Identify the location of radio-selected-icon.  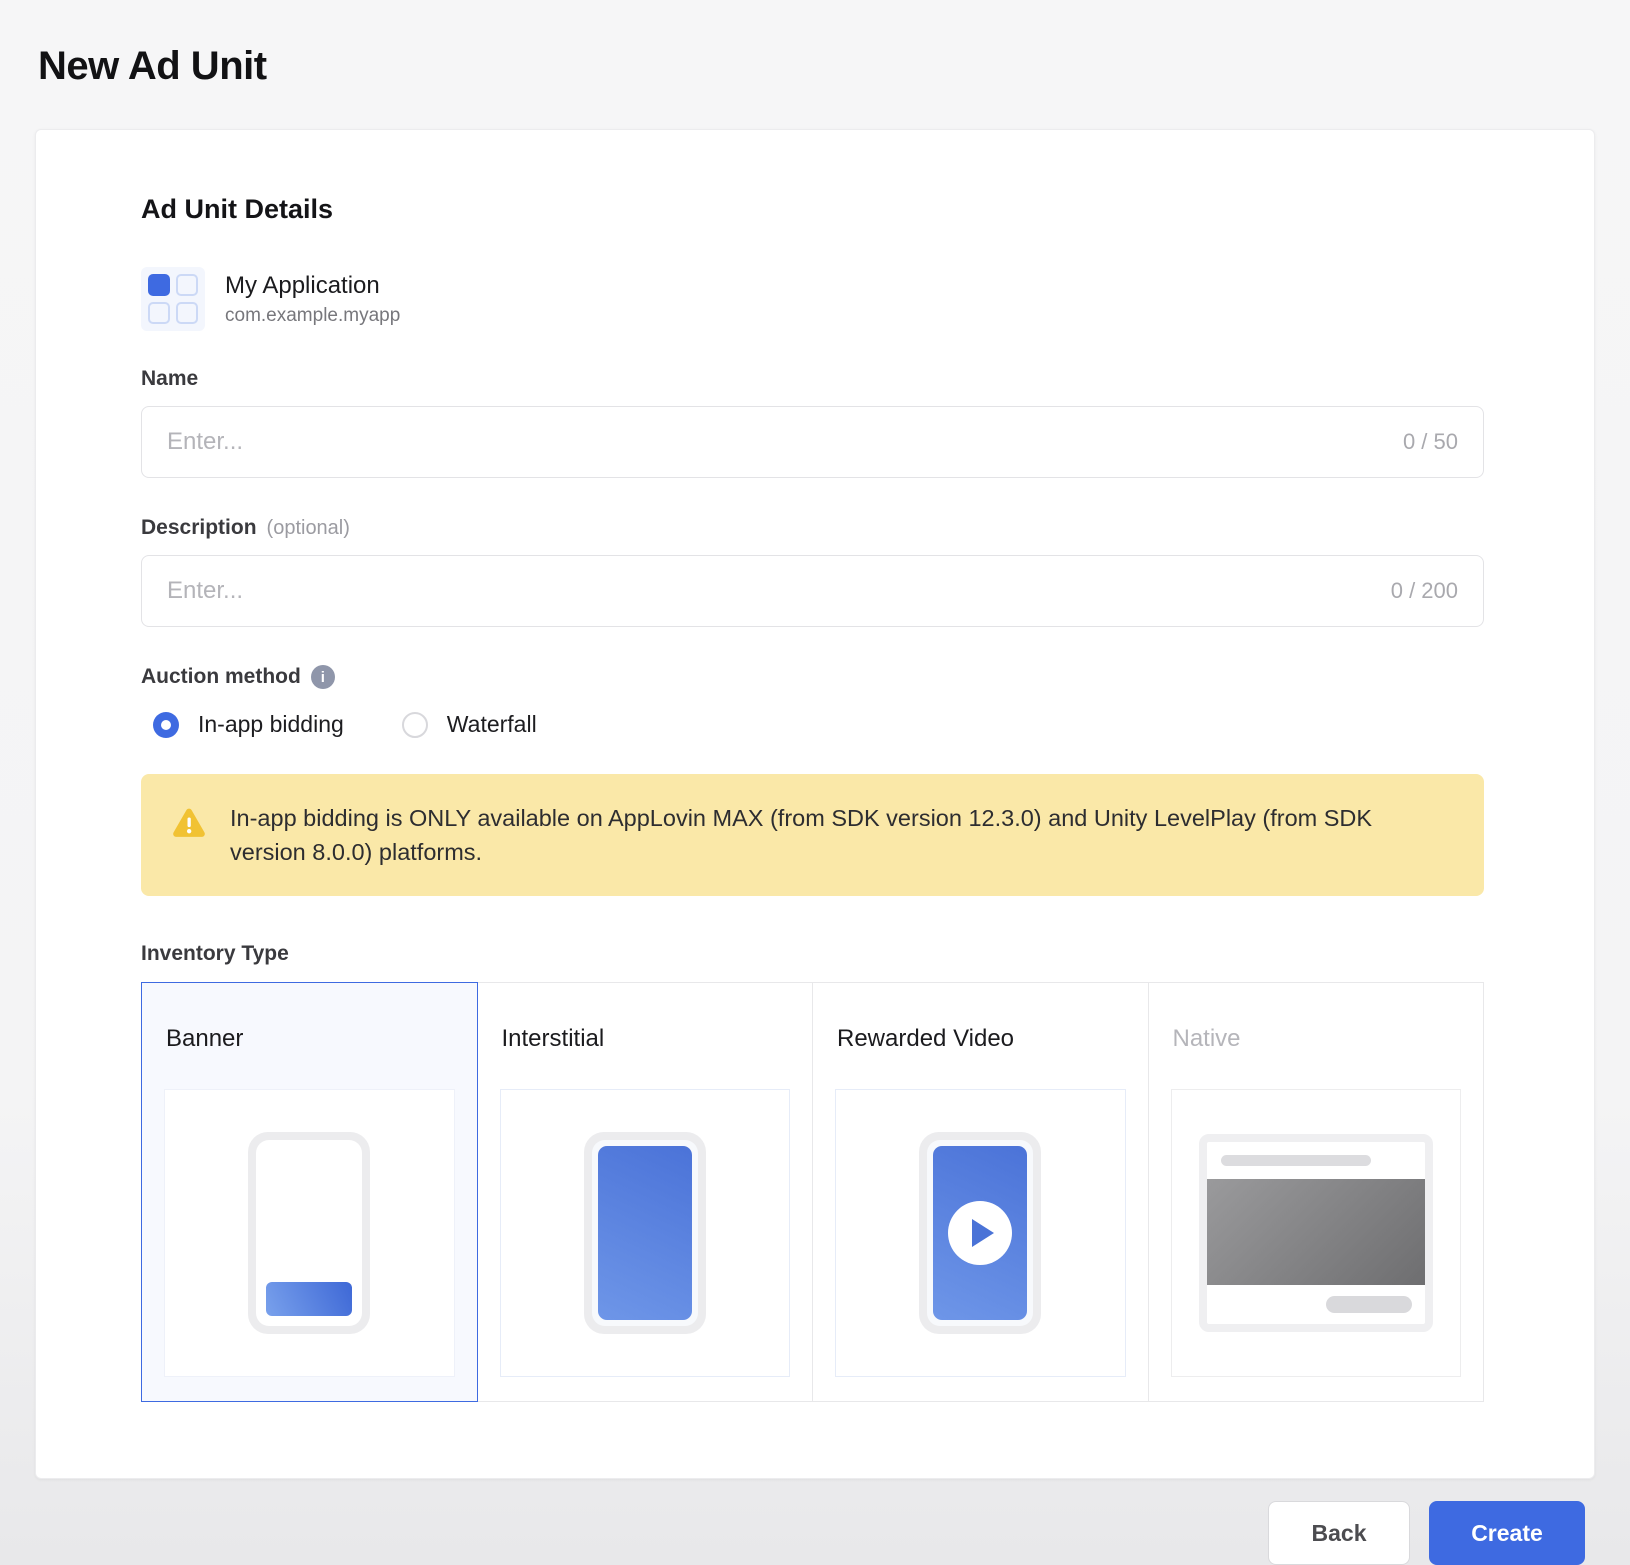
(166, 724).